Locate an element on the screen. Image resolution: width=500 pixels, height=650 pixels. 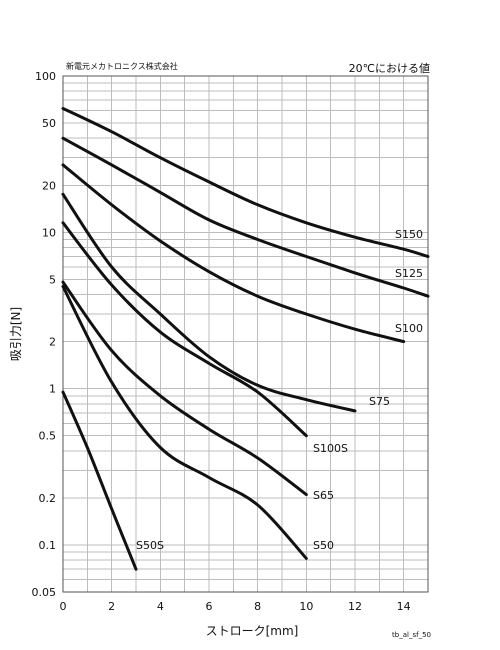
y-tick-label: 0.1 is located at coordinates (48, 545).